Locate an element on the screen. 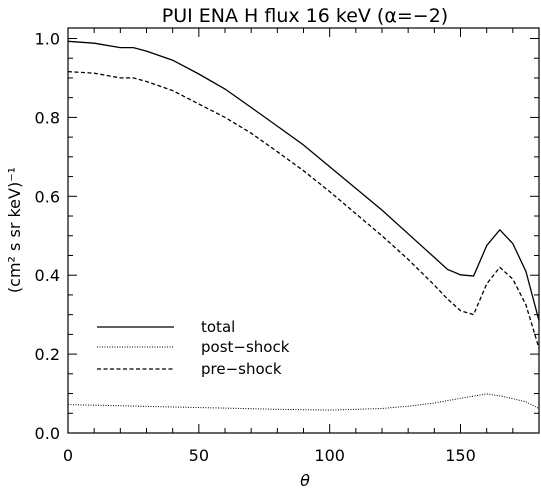 This screenshot has height=494, width=541. y-tick-label: 0.2 is located at coordinates (47, 354).